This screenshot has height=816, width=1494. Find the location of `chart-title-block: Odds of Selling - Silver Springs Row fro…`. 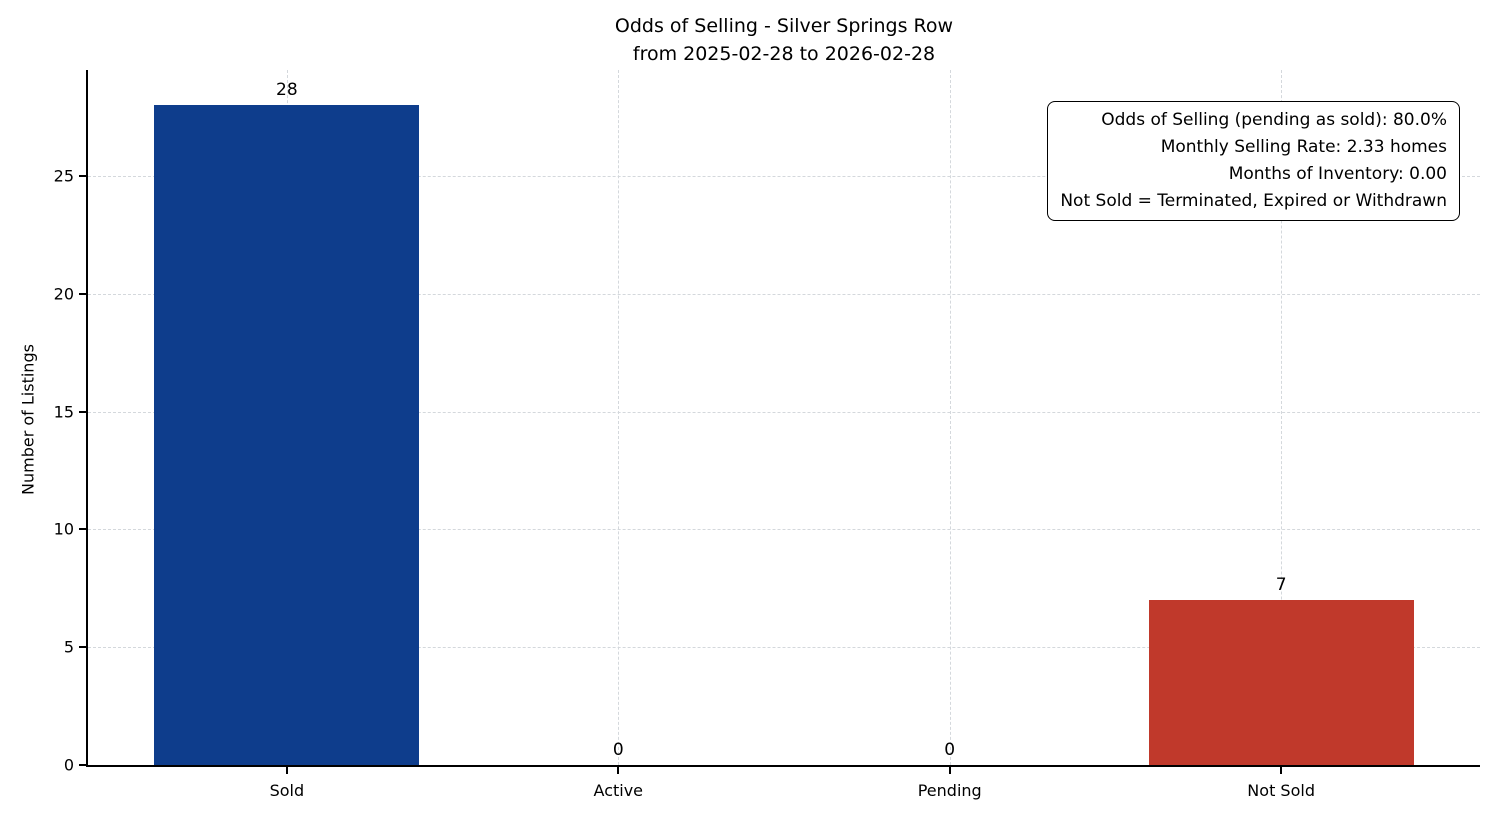

chart-title-block: Odds of Selling - Silver Springs Row fro… is located at coordinates (784, 40).